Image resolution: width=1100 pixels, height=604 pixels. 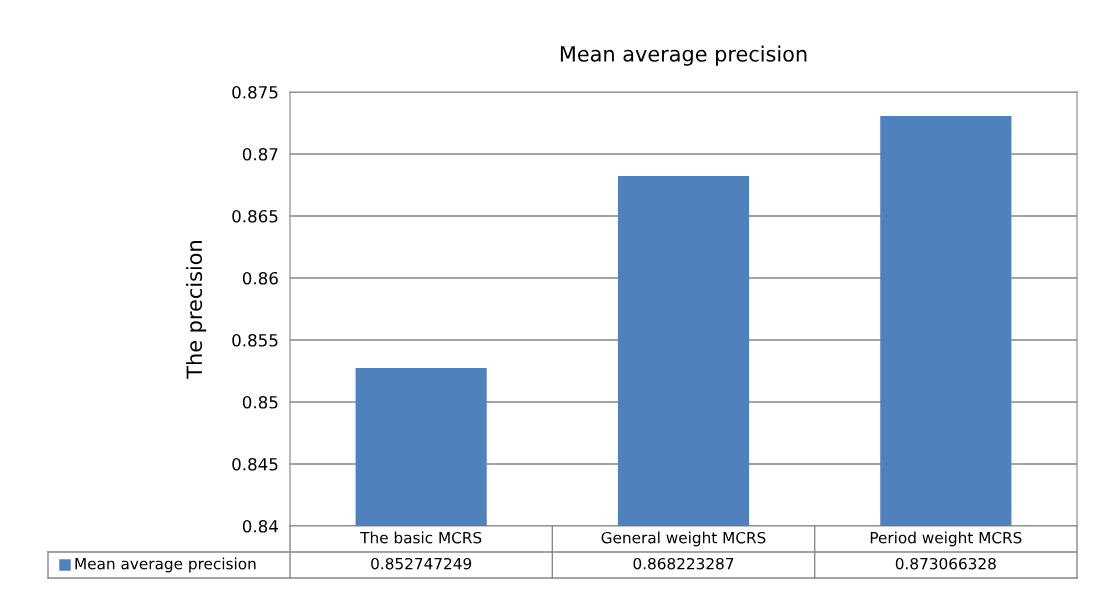 What do you see at coordinates (260, 402) in the screenshot?
I see `y-tick-label: 0.85` at bounding box center [260, 402].